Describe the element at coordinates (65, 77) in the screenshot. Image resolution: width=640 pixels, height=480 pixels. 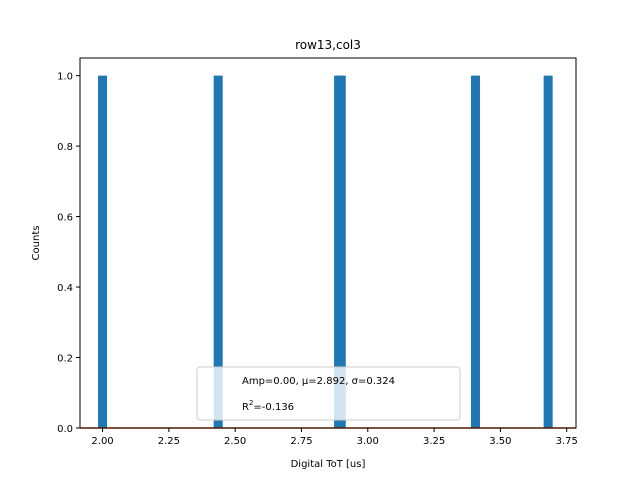
I see `y-tick-label: 1.0` at that location.